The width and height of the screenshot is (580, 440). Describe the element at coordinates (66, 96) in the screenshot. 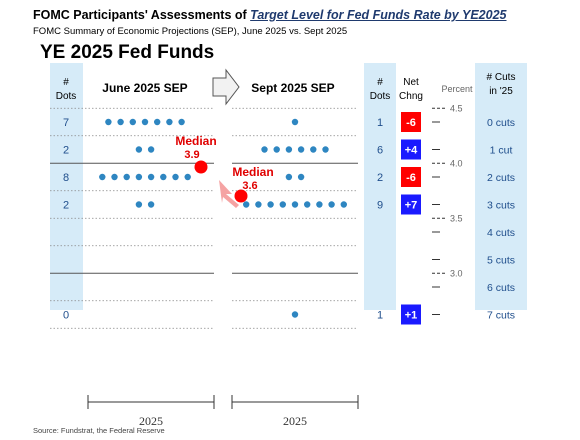

I see `june-dots-header-2: Dots` at that location.